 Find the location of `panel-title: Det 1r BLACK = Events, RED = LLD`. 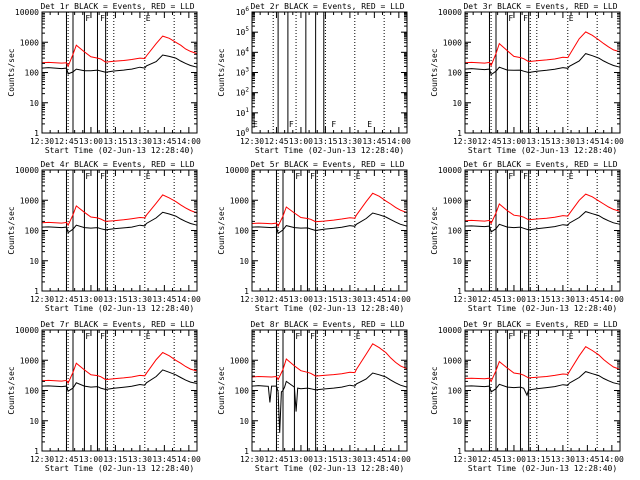

panel-title: Det 1r BLACK = Events, RED = LLD is located at coordinates (117, 6).